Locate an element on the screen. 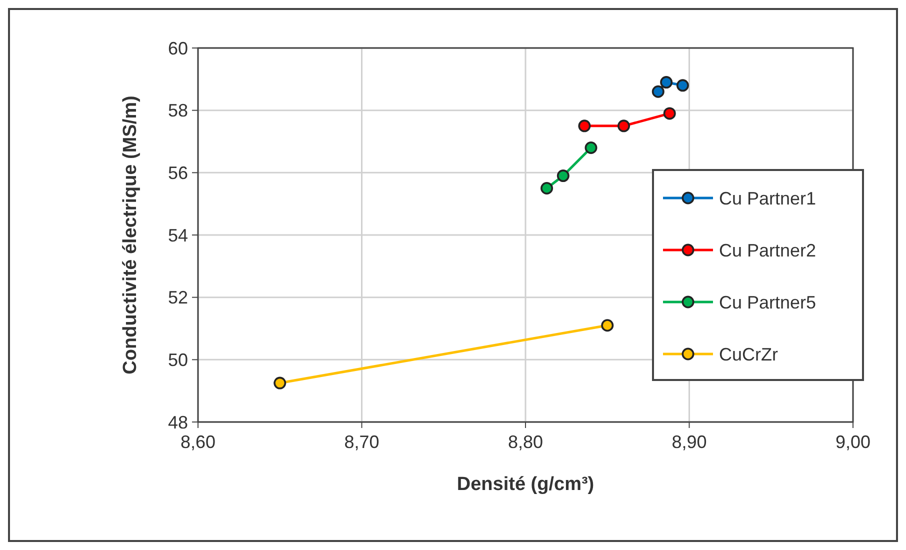 The height and width of the screenshot is (550, 906). y-tick-label: 58 is located at coordinates (178, 110).